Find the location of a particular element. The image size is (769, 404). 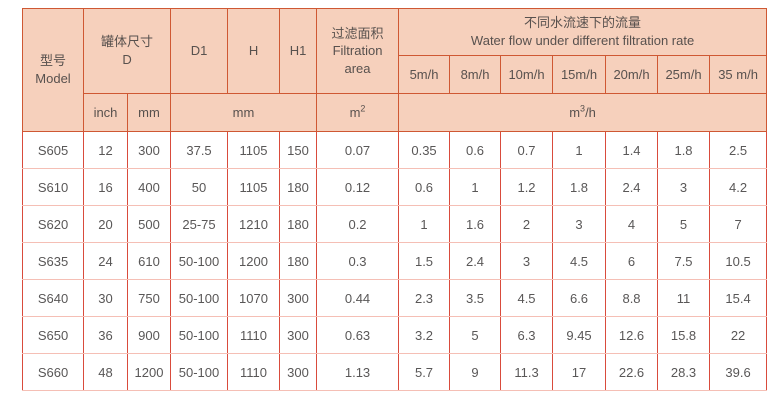

header-tank-size-en: D is located at coordinates (127, 59).